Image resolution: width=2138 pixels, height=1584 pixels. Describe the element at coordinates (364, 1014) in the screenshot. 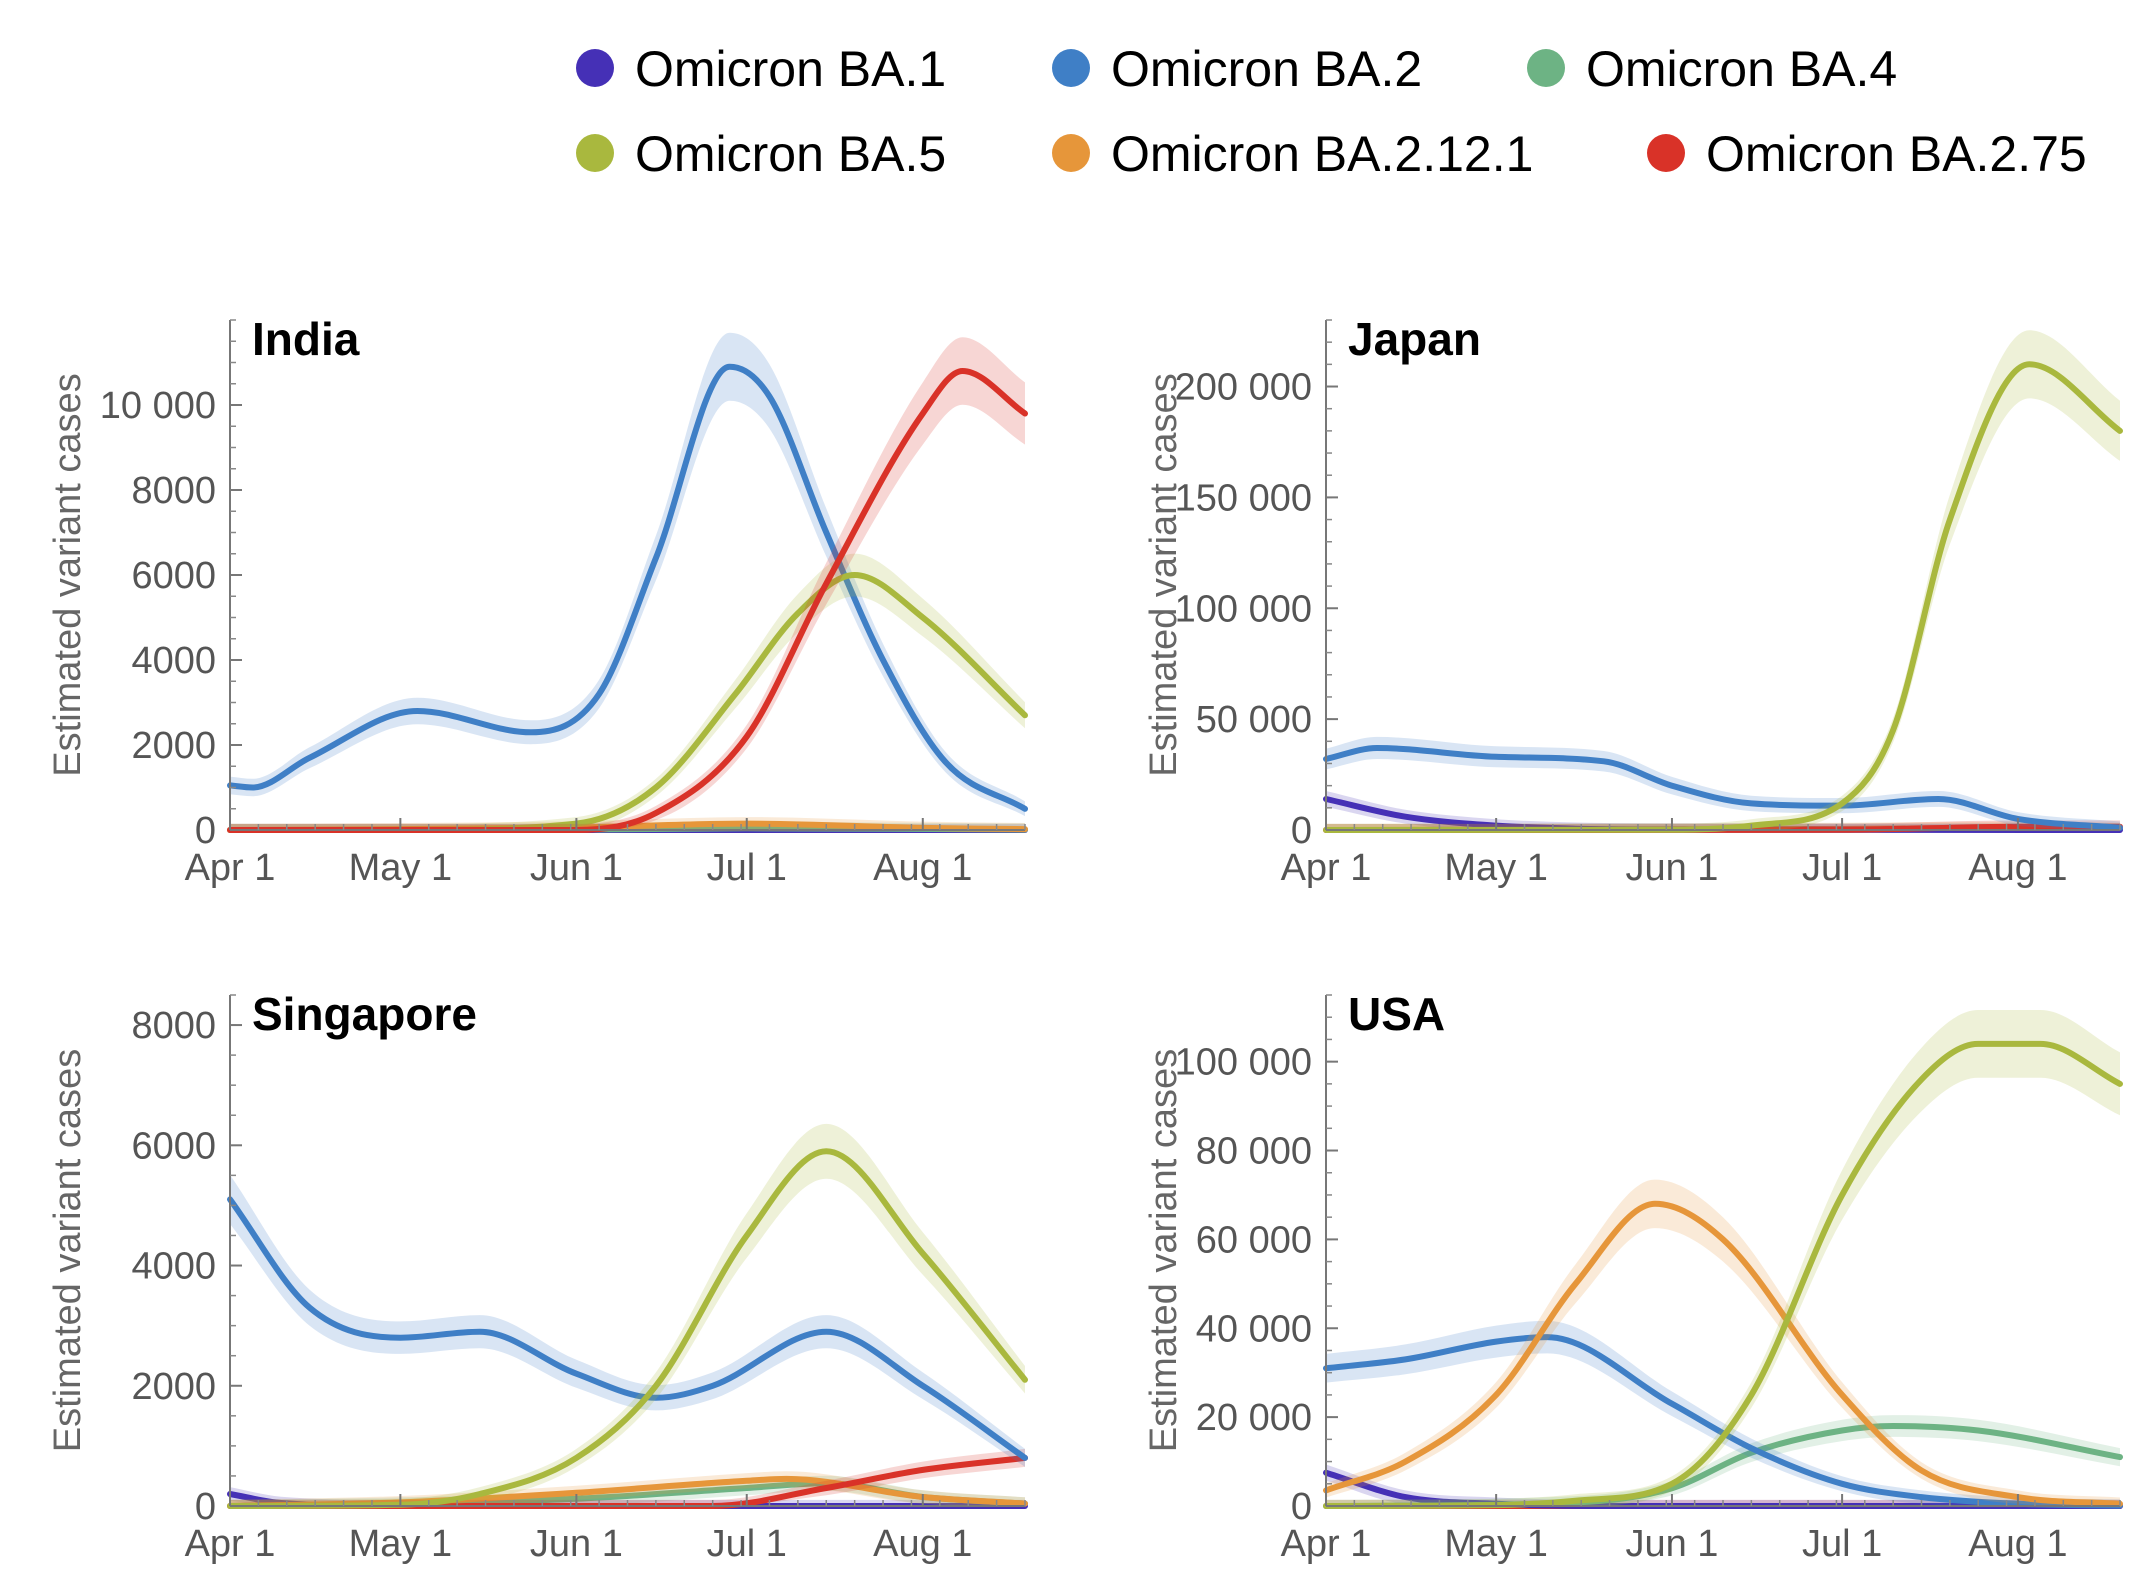

I see `panel-title: Singapore` at that location.